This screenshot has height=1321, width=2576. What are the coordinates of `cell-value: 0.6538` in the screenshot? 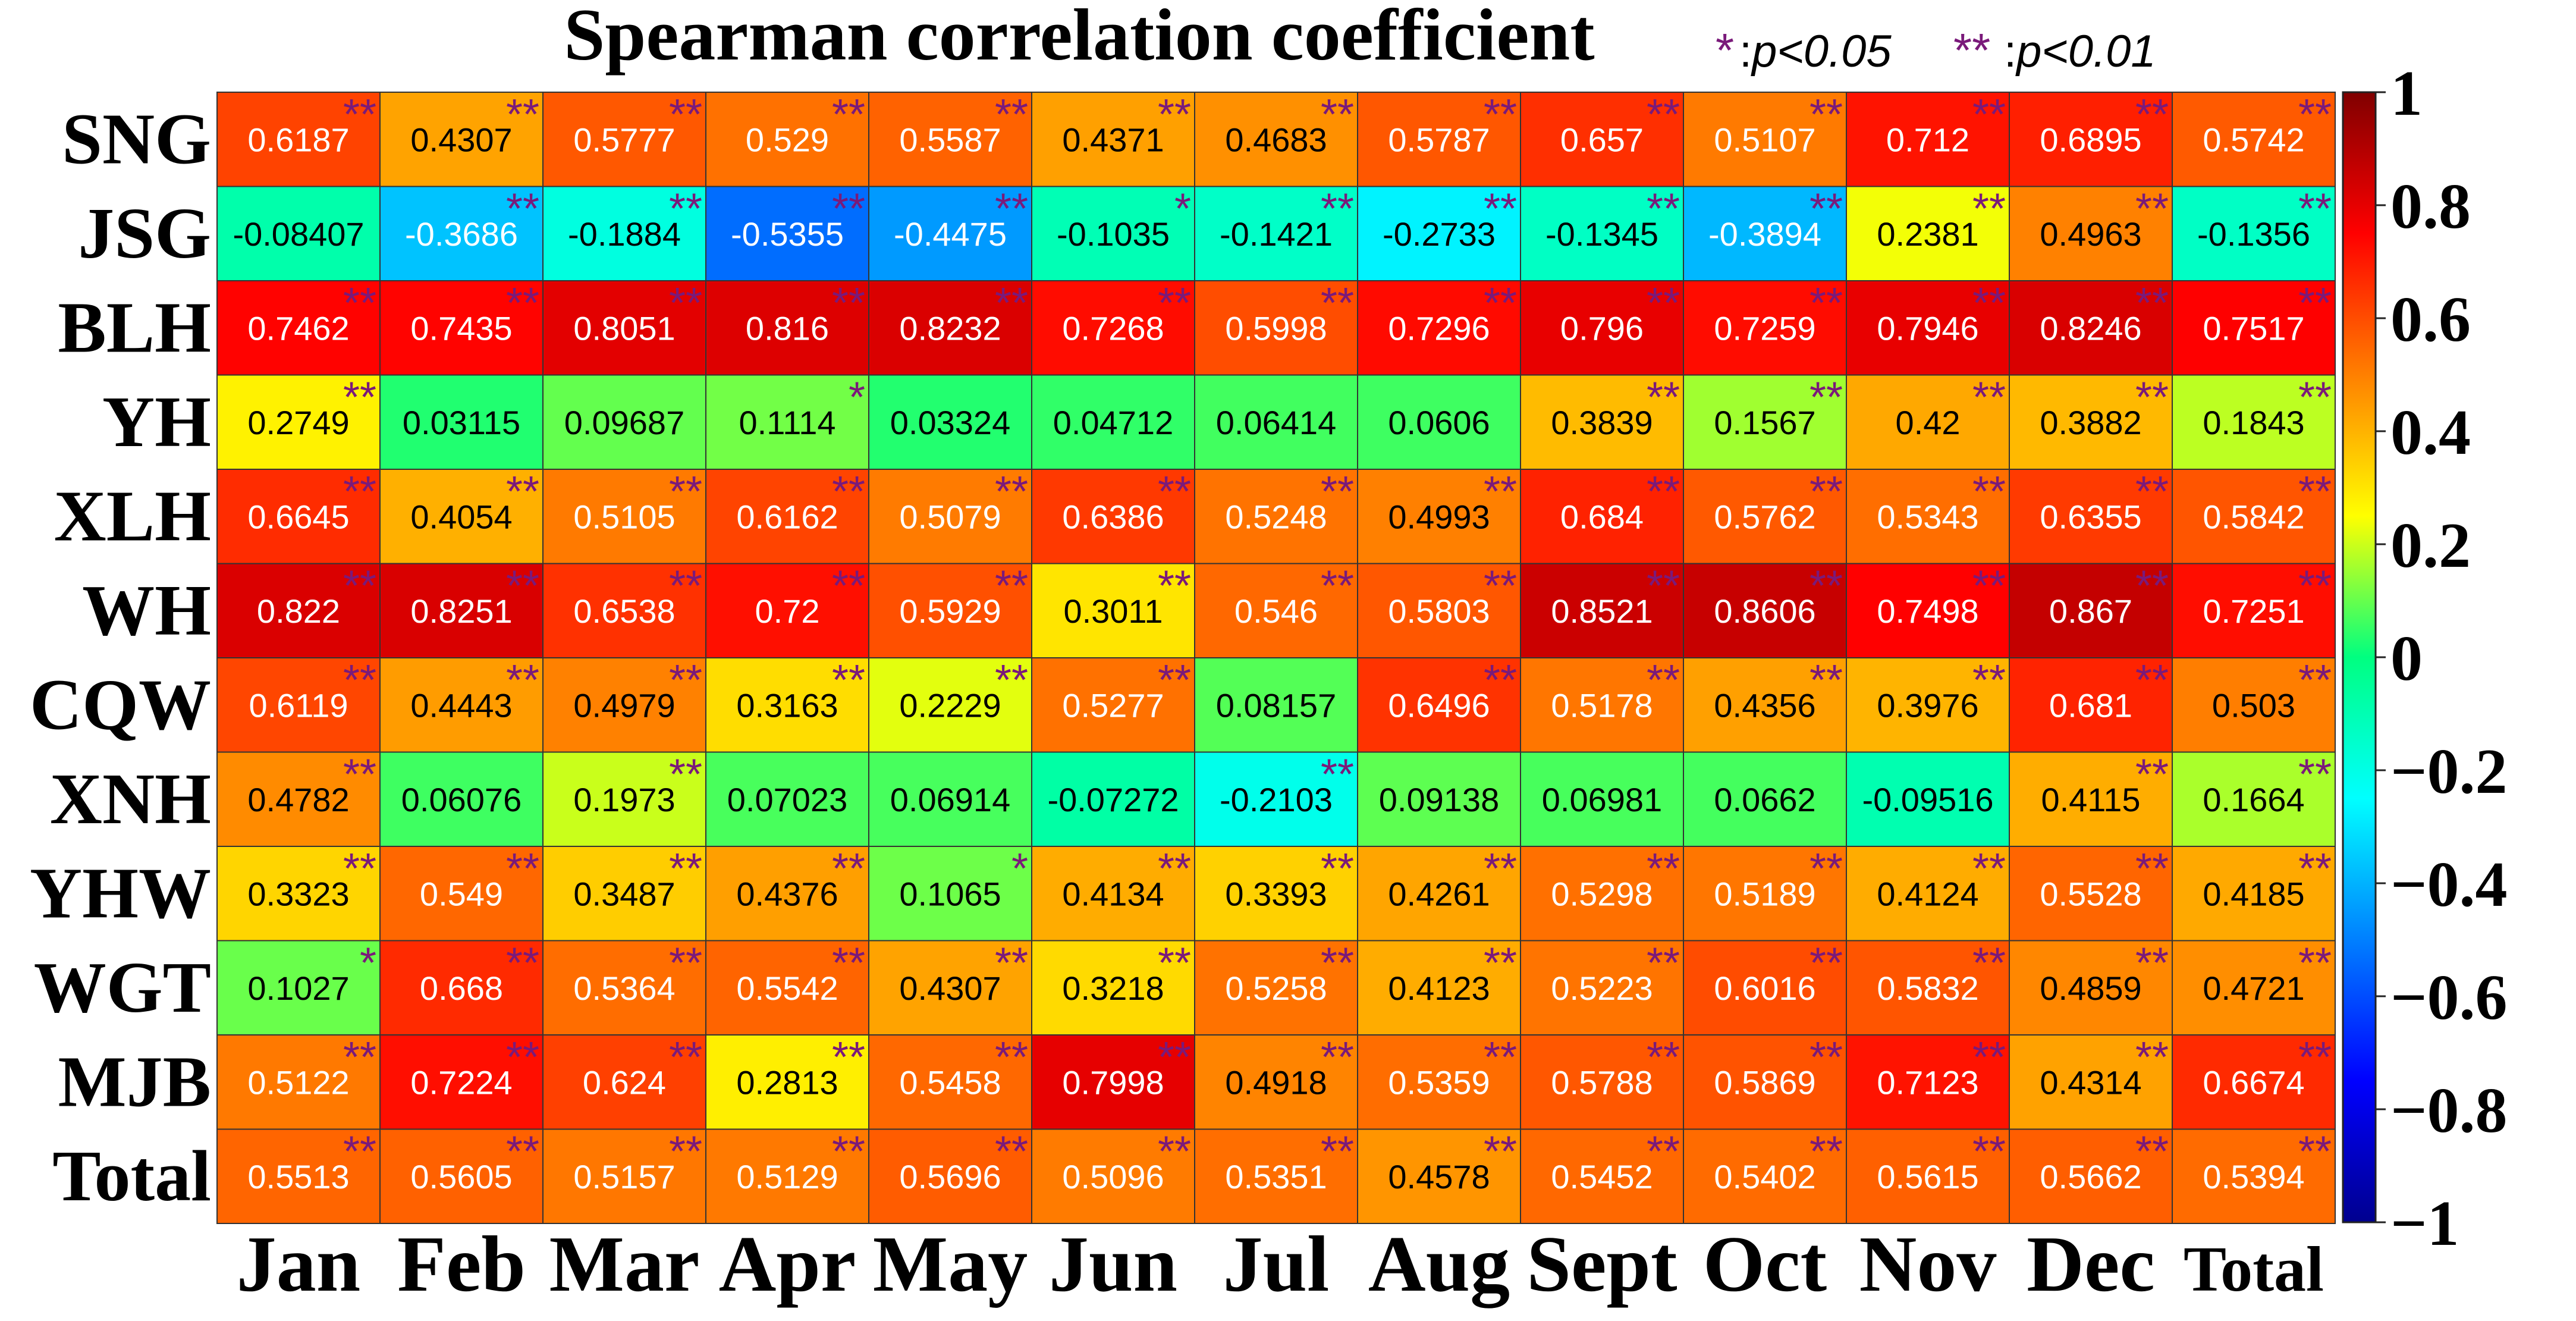 It's located at (624, 611).